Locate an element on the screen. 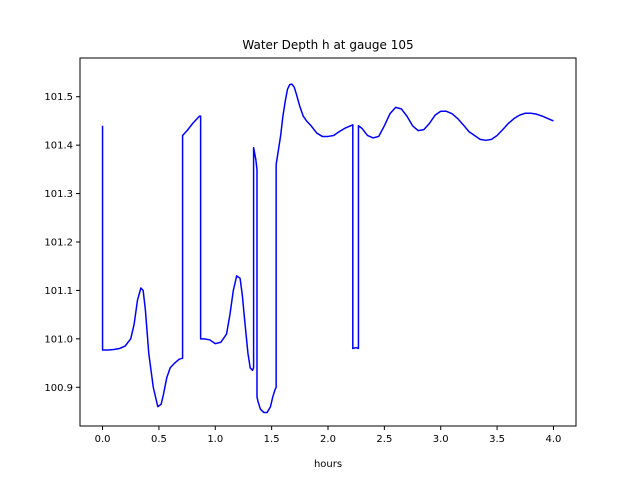 Image resolution: width=640 pixels, height=480 pixels. y-tick-label: 100.9 is located at coordinates (58, 388).